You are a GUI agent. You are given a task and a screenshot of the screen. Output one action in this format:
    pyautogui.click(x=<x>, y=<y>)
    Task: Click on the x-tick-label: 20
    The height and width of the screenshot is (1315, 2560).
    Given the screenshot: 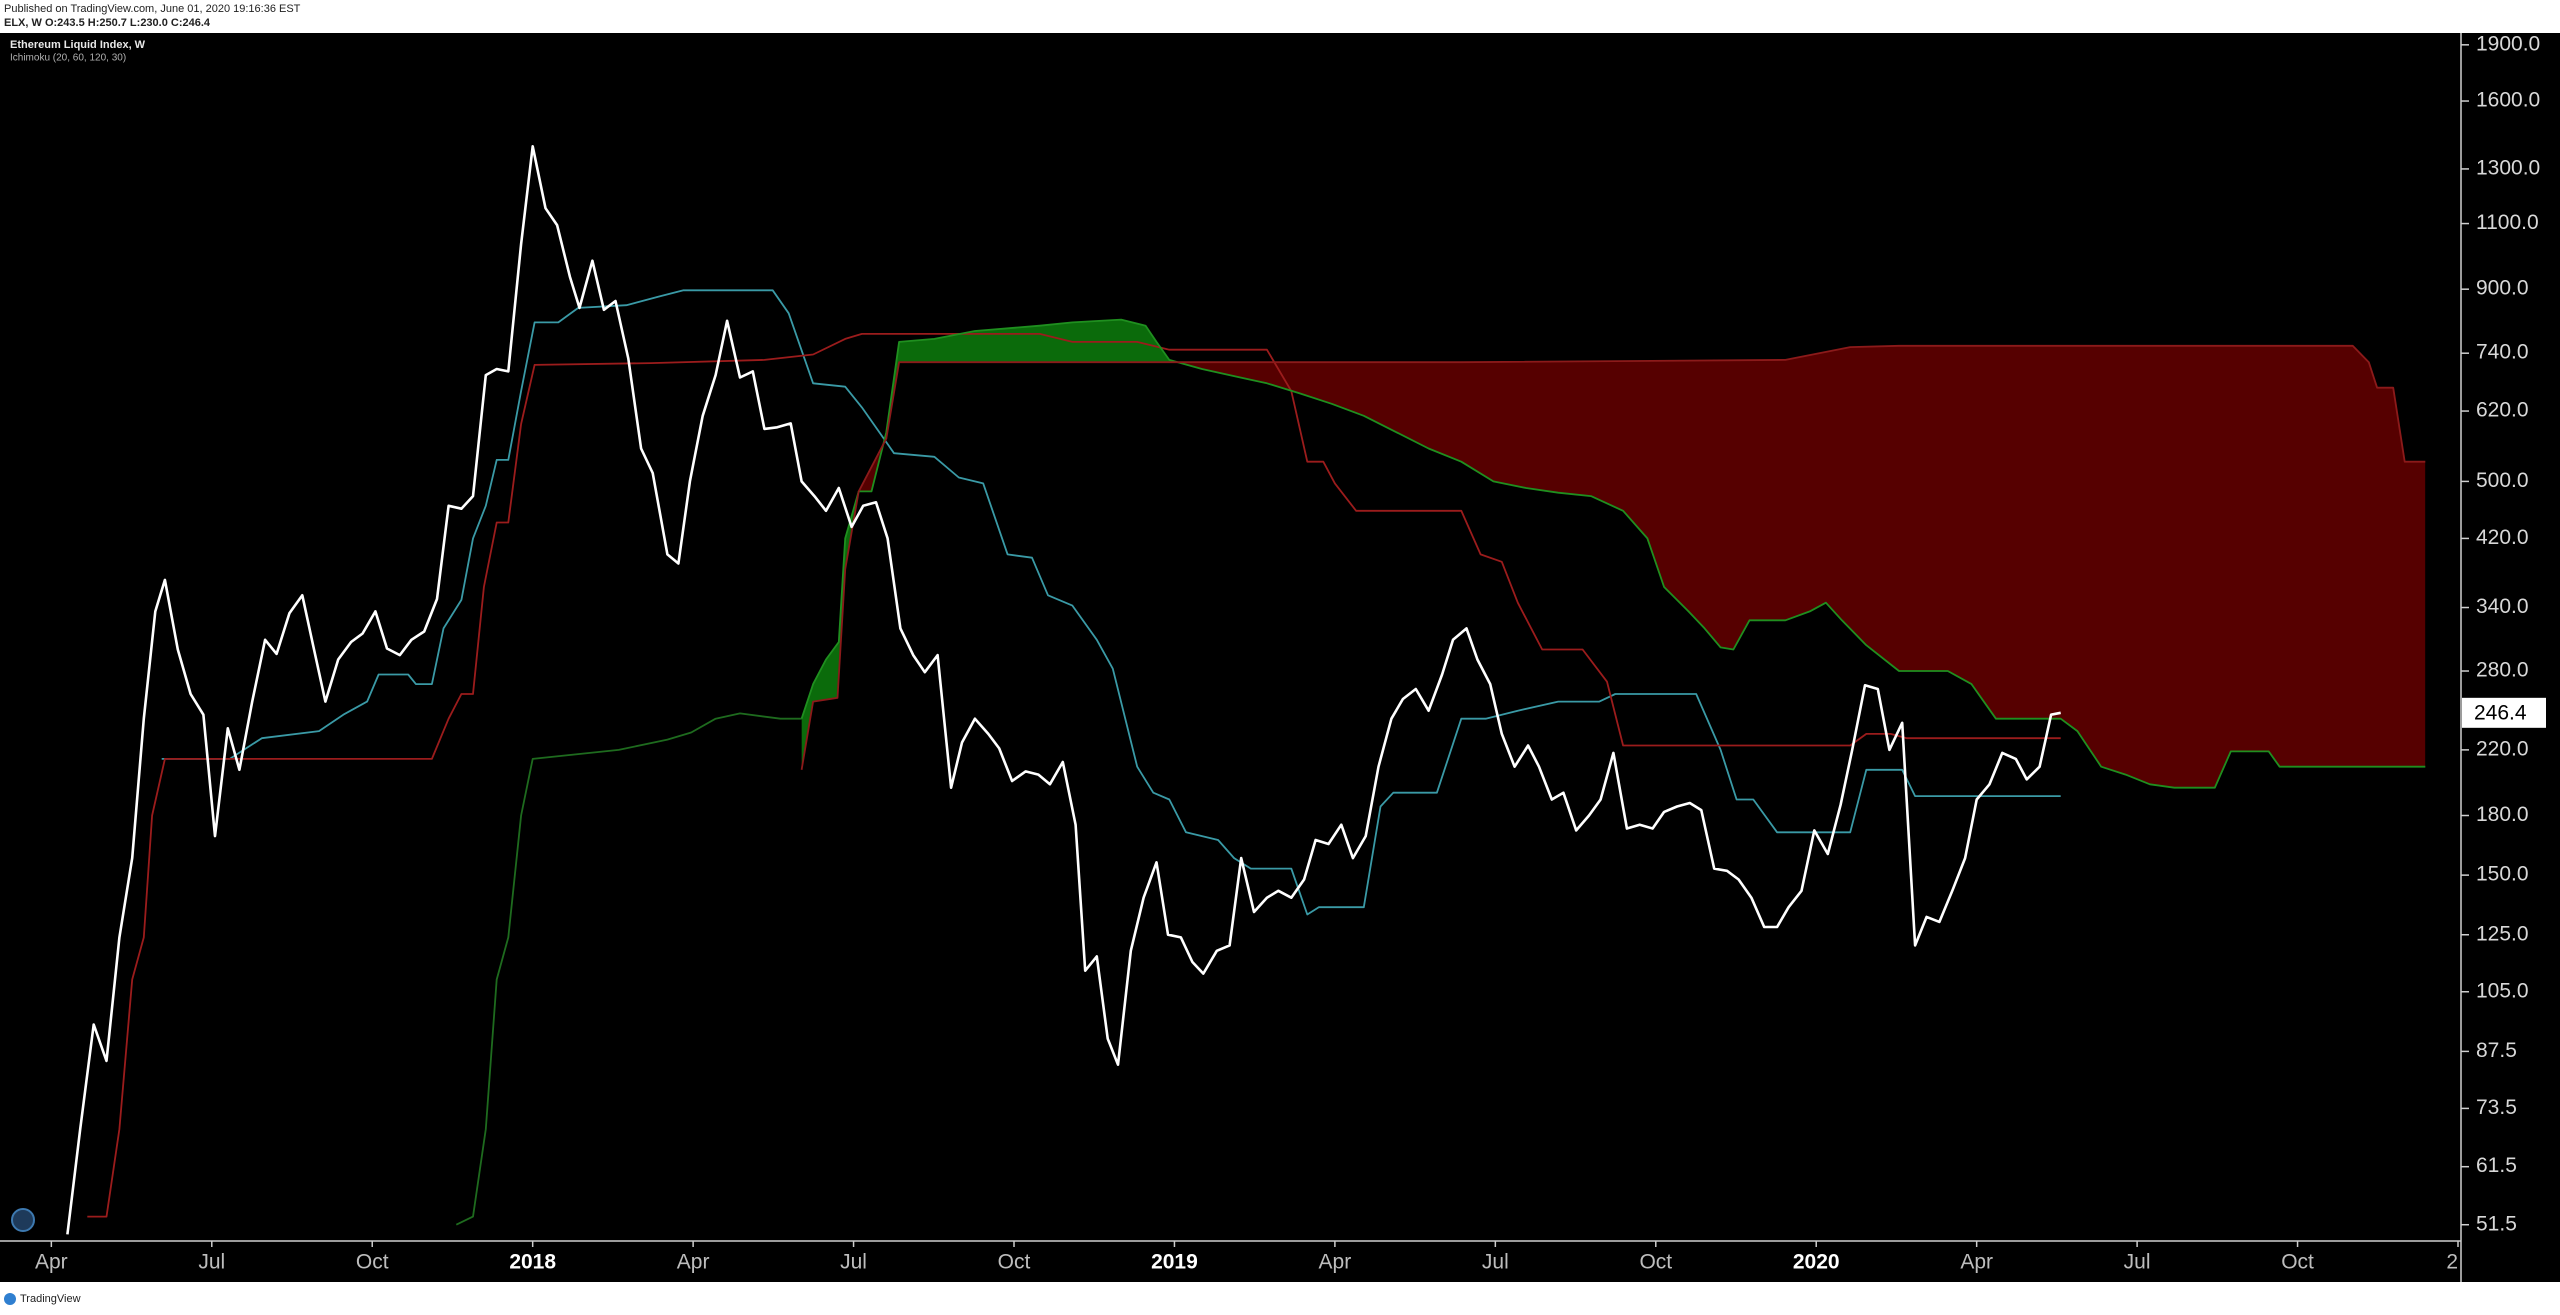 What is the action you would take?
    pyautogui.click(x=2457, y=1262)
    